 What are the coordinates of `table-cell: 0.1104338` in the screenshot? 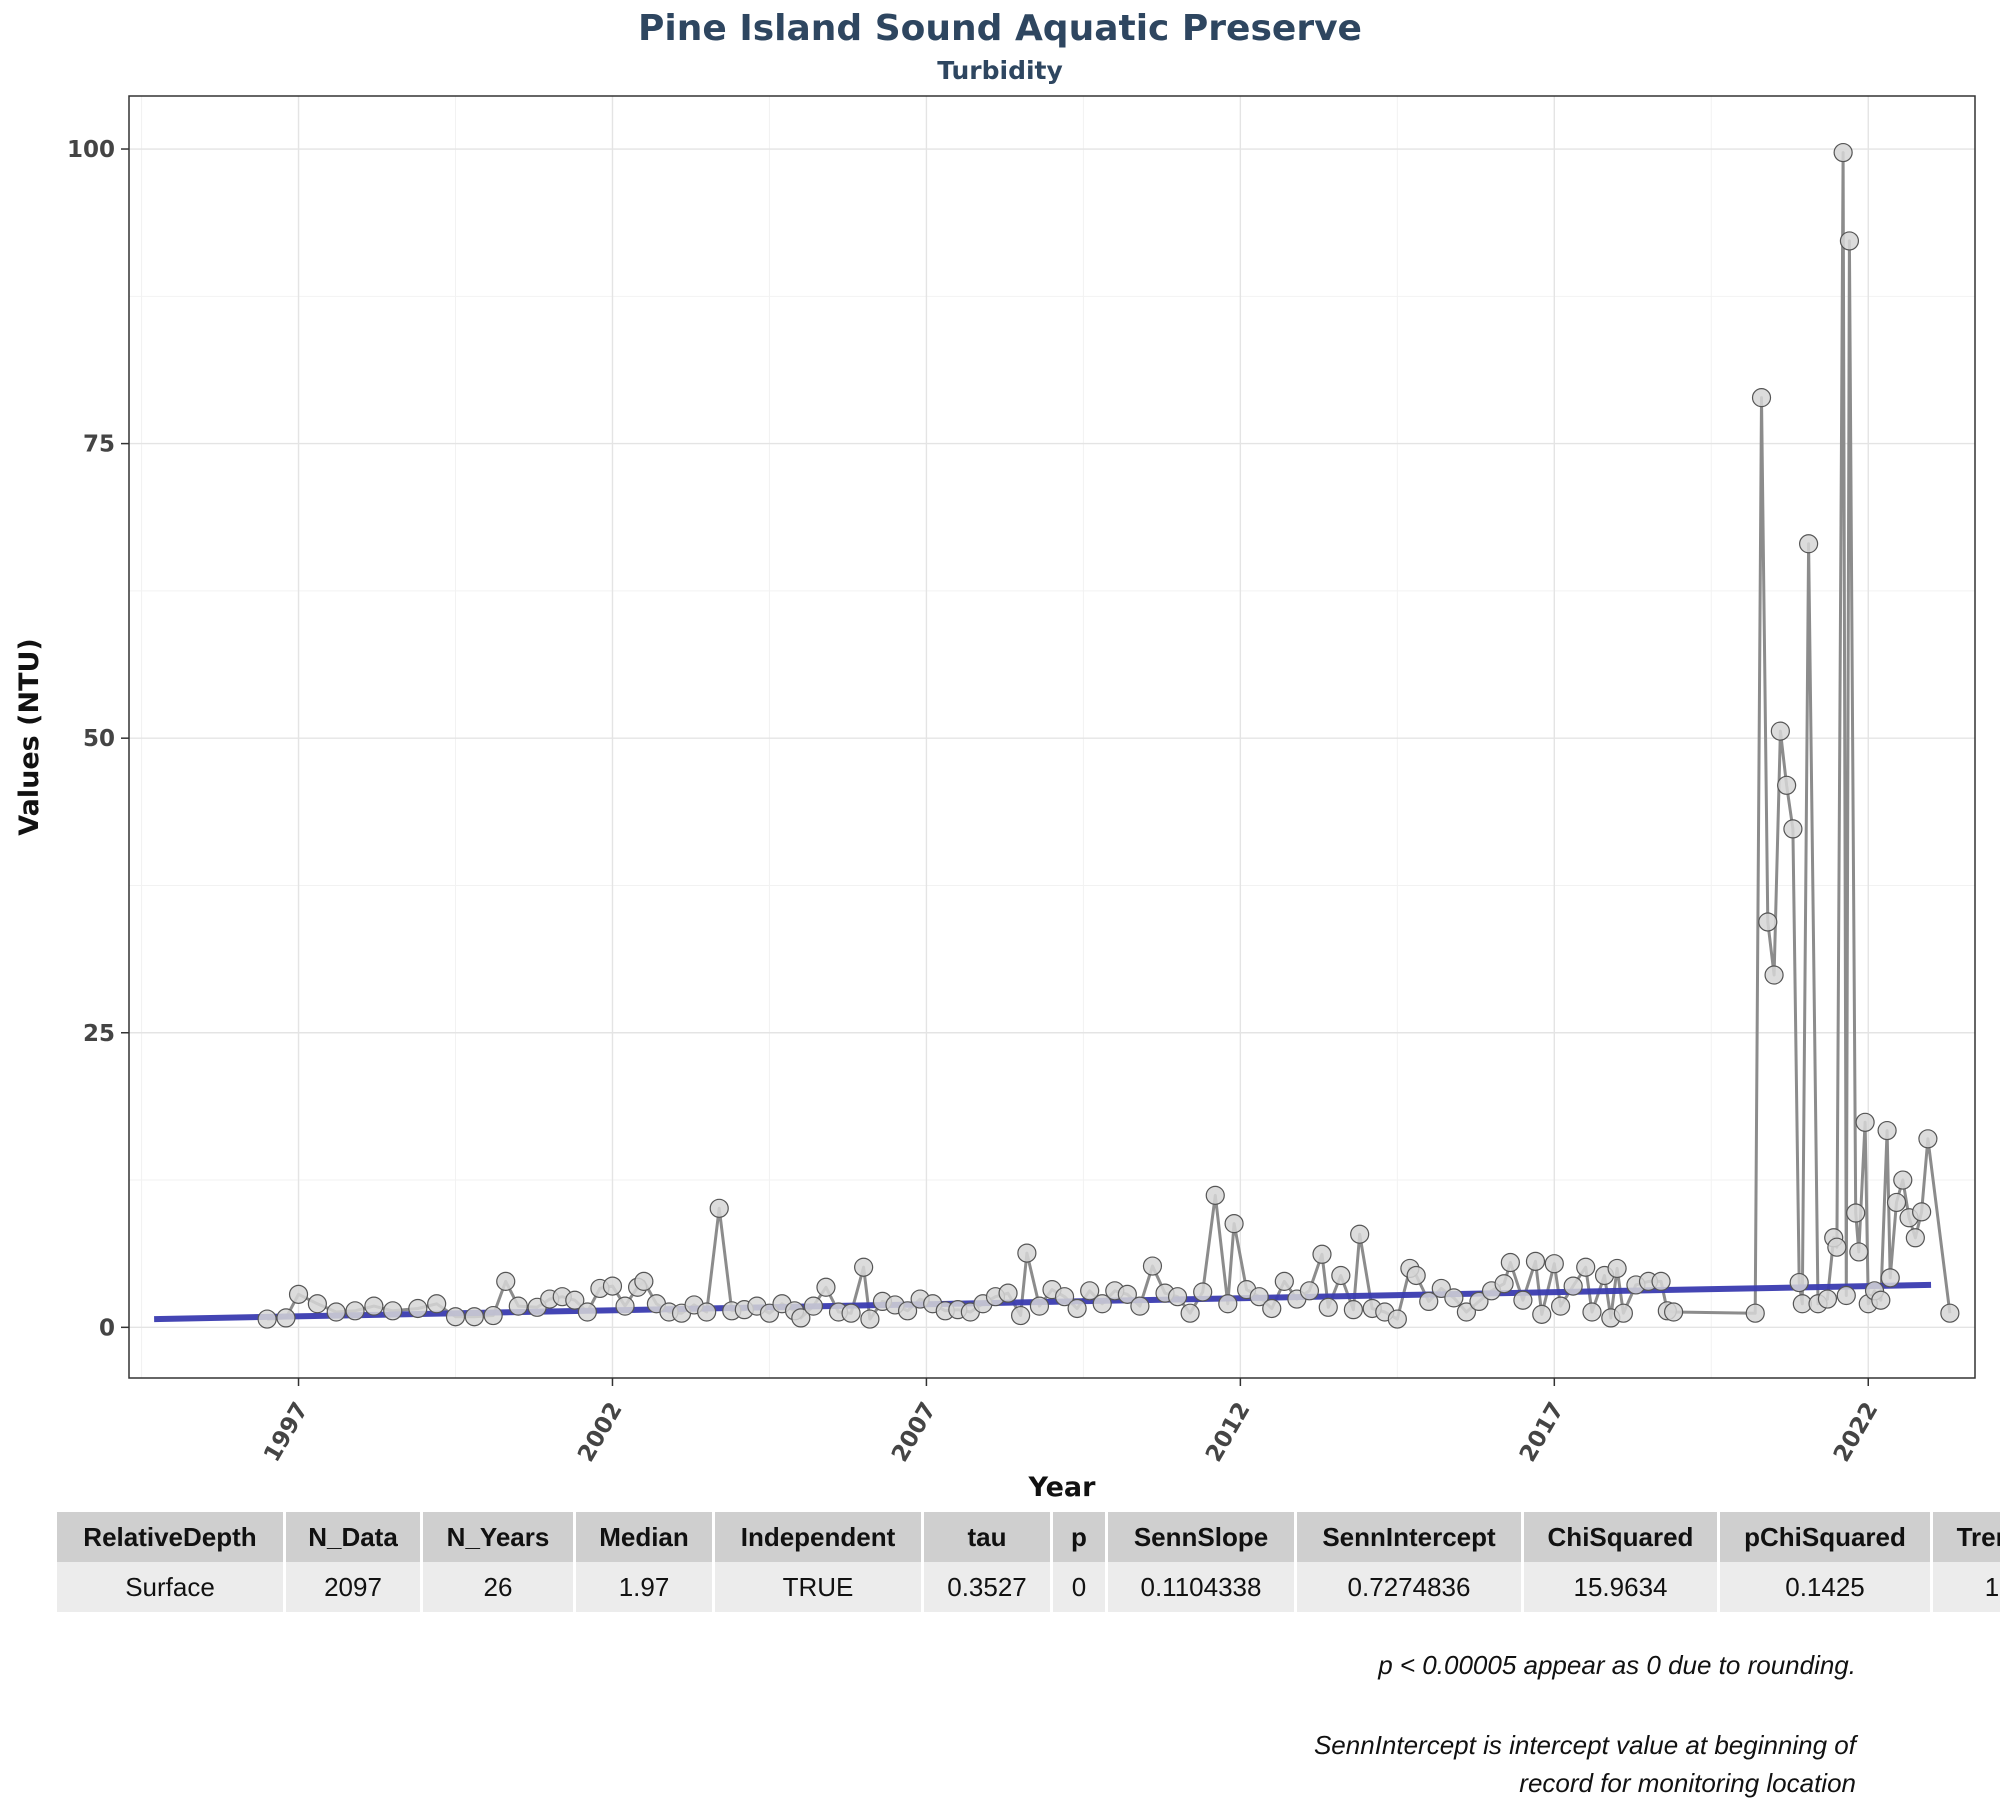 It's located at (1201, 1587).